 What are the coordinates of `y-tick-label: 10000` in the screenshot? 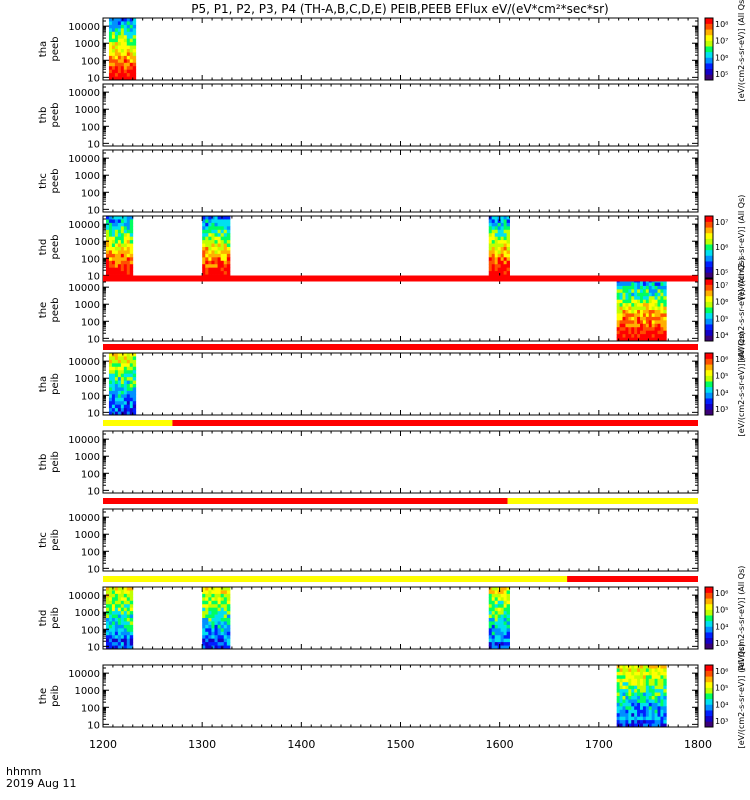 It's located at (84, 440).